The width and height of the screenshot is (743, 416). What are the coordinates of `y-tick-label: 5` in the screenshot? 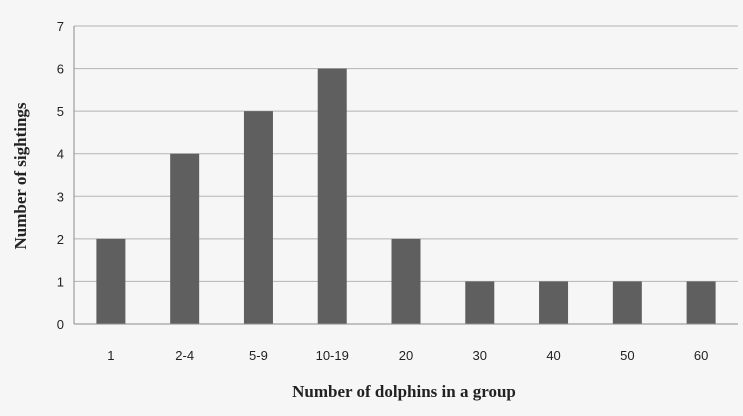 It's located at (60, 111).